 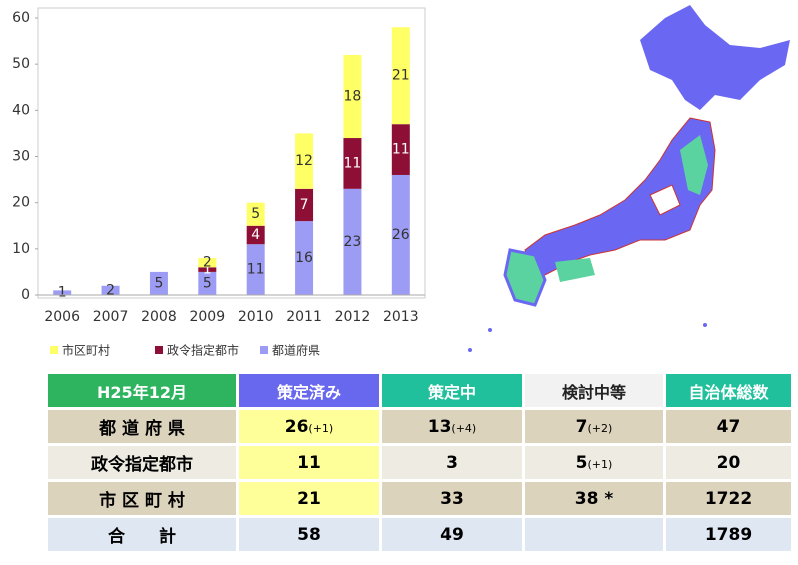 What do you see at coordinates (620, 196) in the screenshot?
I see `honshu` at bounding box center [620, 196].